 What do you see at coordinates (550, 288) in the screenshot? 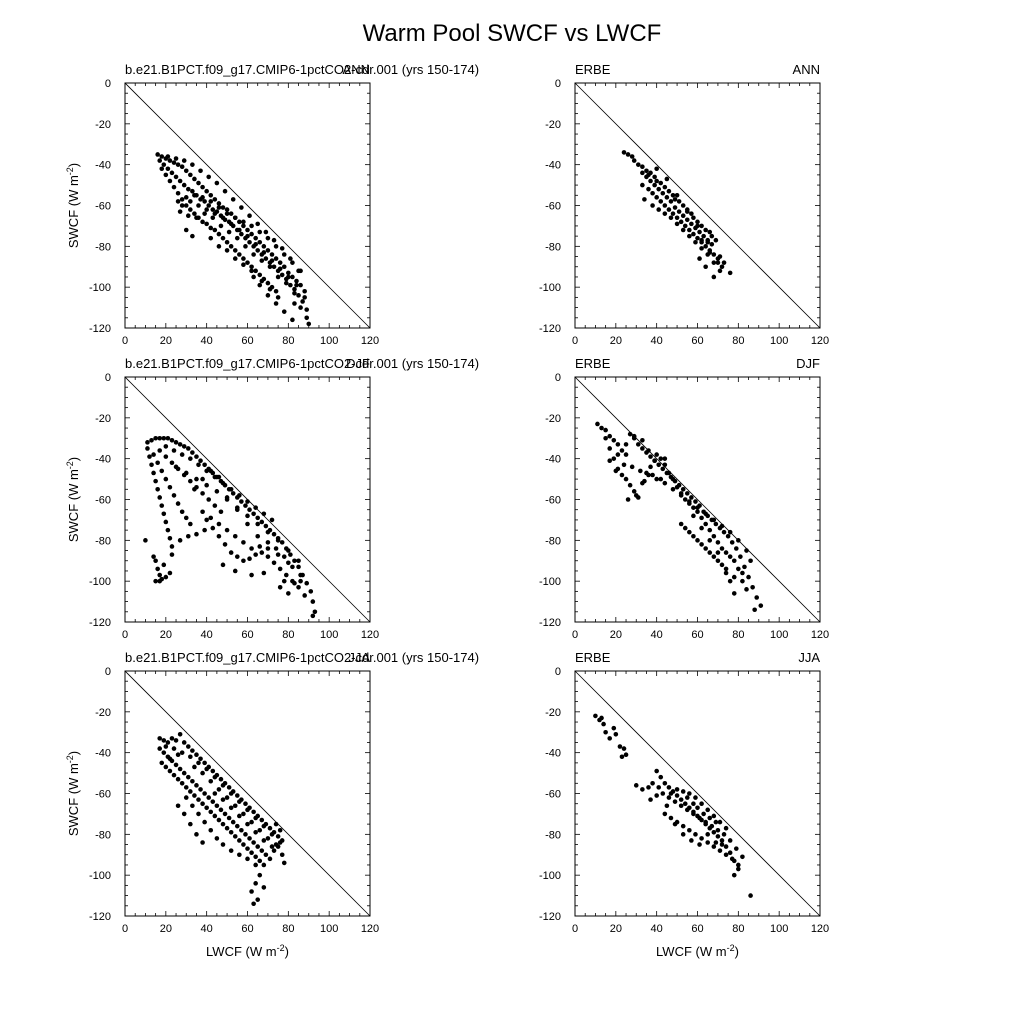
I see `y-tick-label: -100` at bounding box center [550, 288].